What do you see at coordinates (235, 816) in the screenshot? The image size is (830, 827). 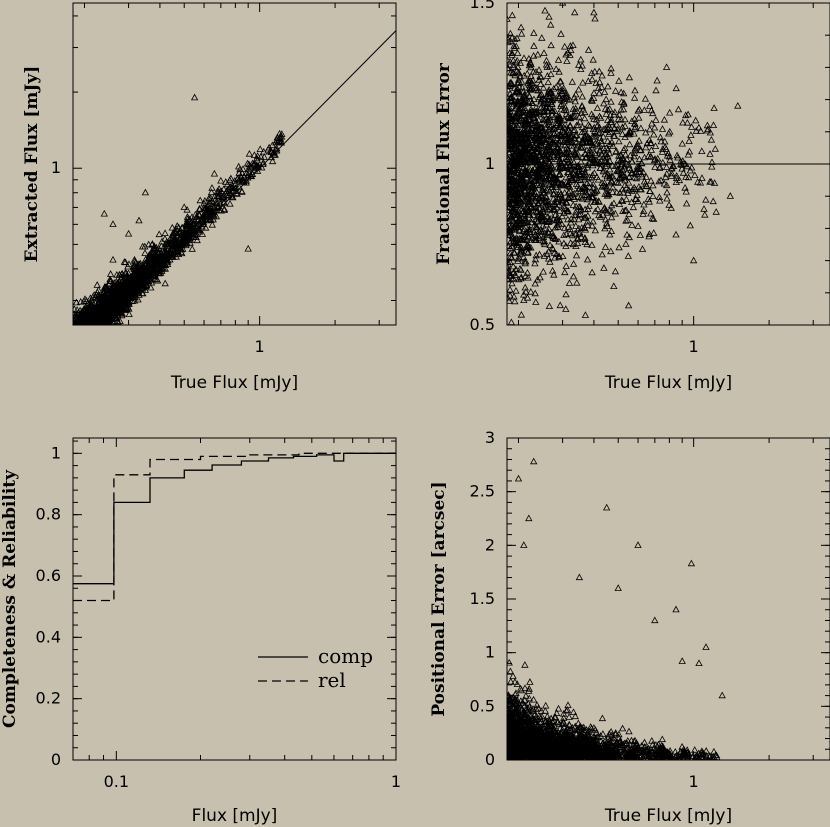 I see `x-axis-label: Flux [mJy]` at bounding box center [235, 816].